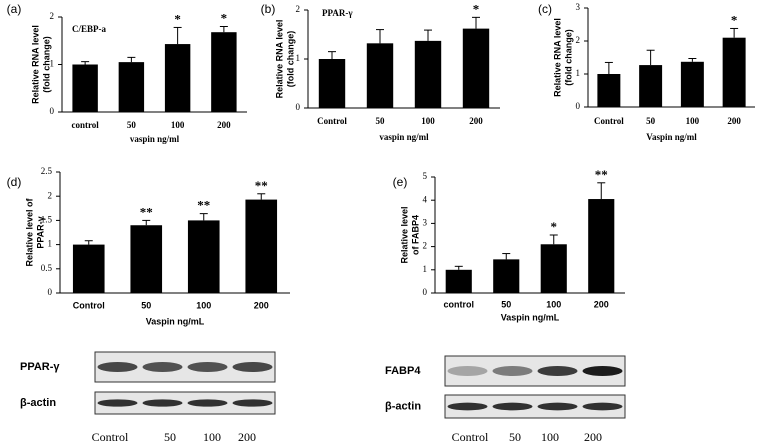  What do you see at coordinates (47, 268) in the screenshot?
I see `y-tick-label: 0.5` at bounding box center [47, 268].